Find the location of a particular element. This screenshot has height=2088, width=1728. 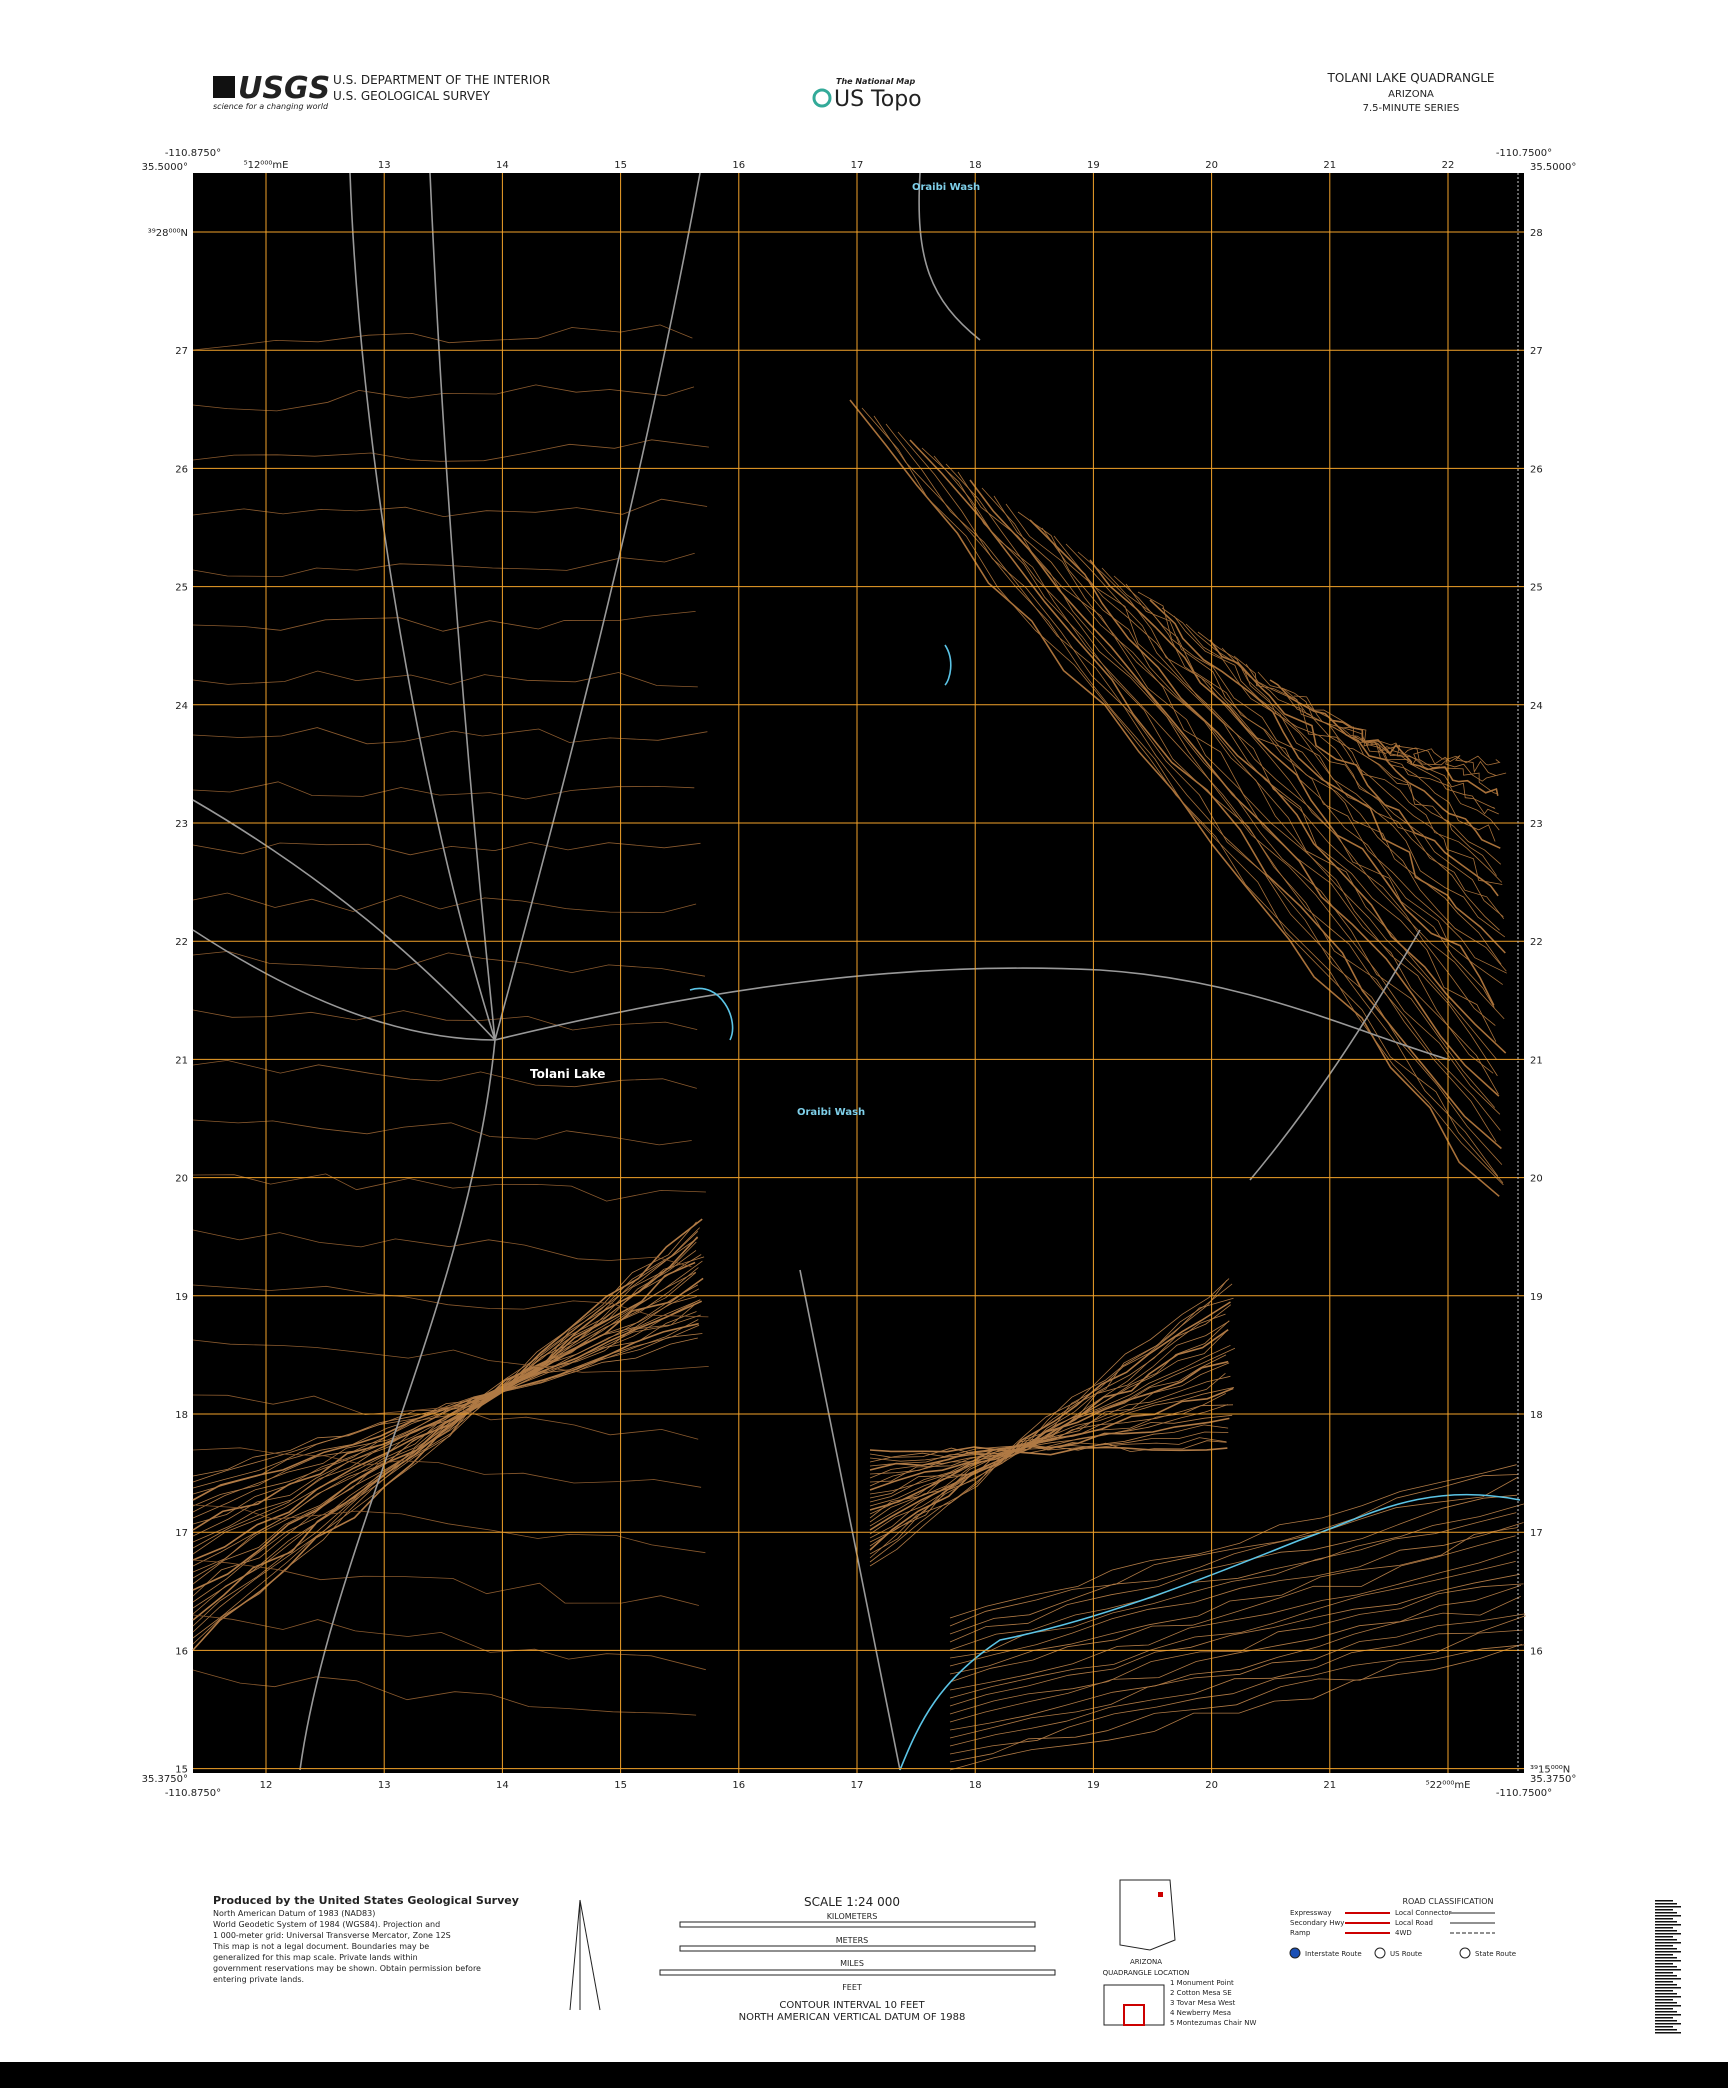

logo-text: USGS is located at coordinates (284, 88).